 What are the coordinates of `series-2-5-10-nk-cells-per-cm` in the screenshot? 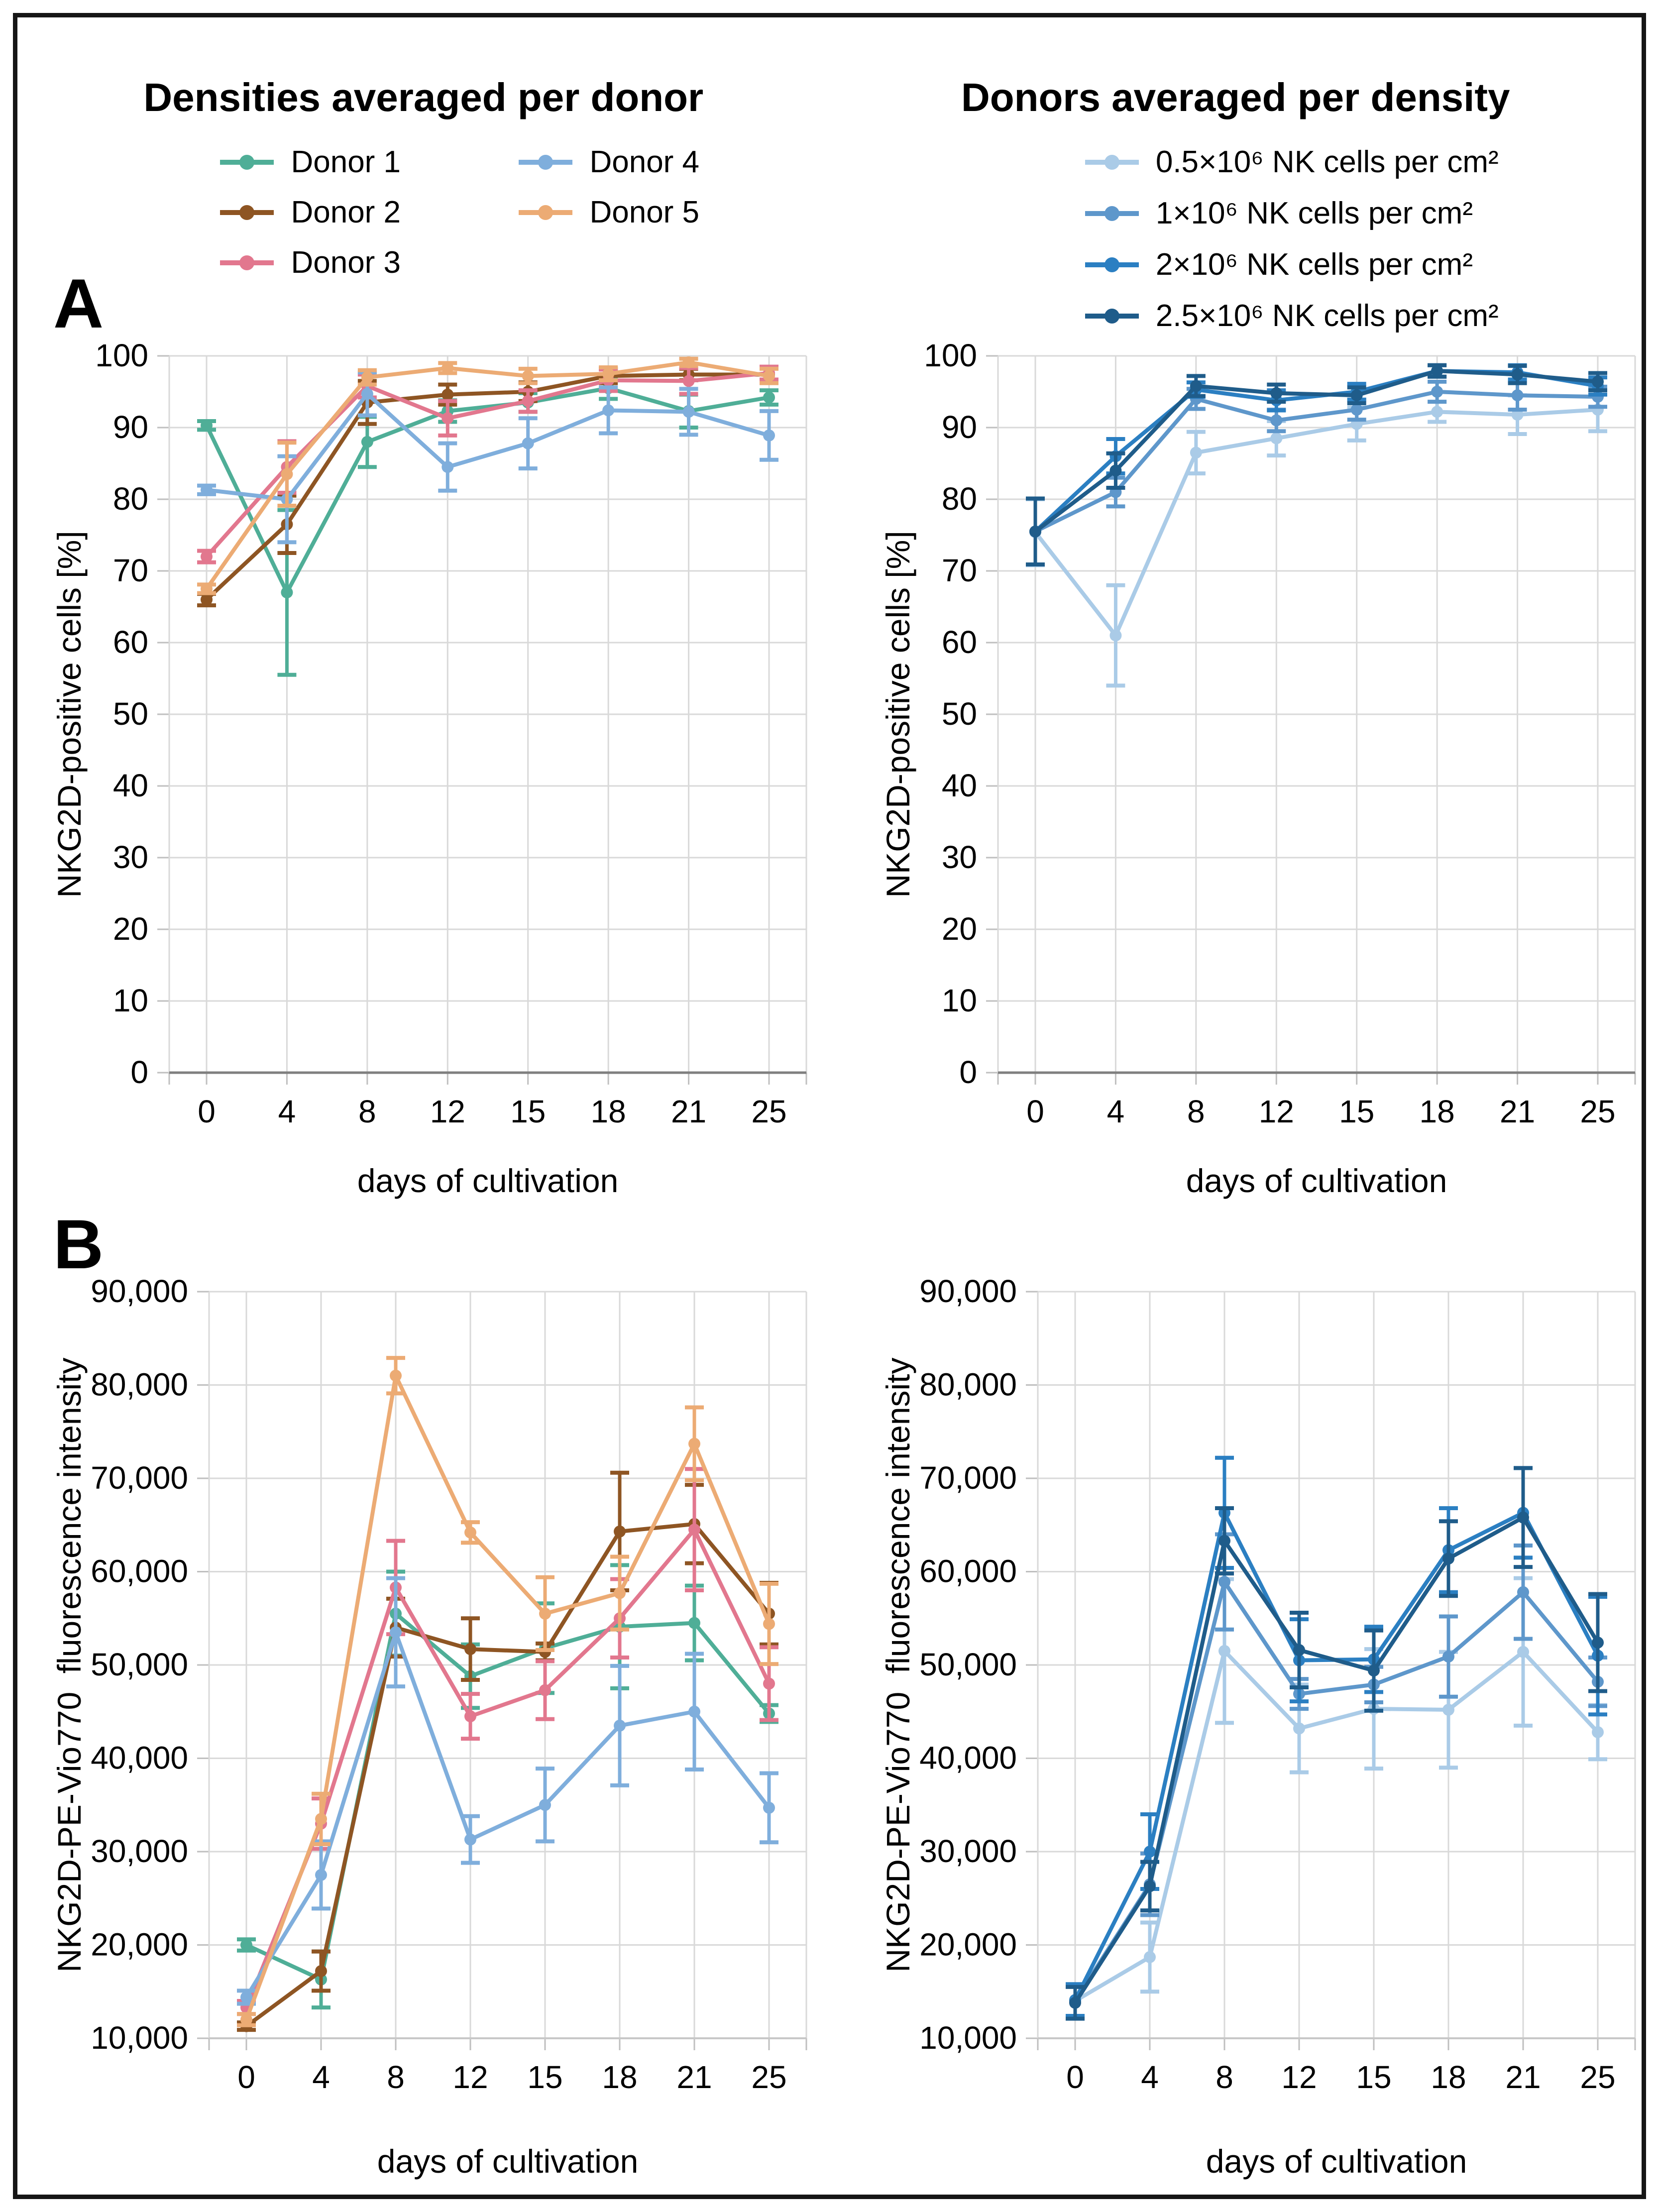 It's located at (1336, 1743).